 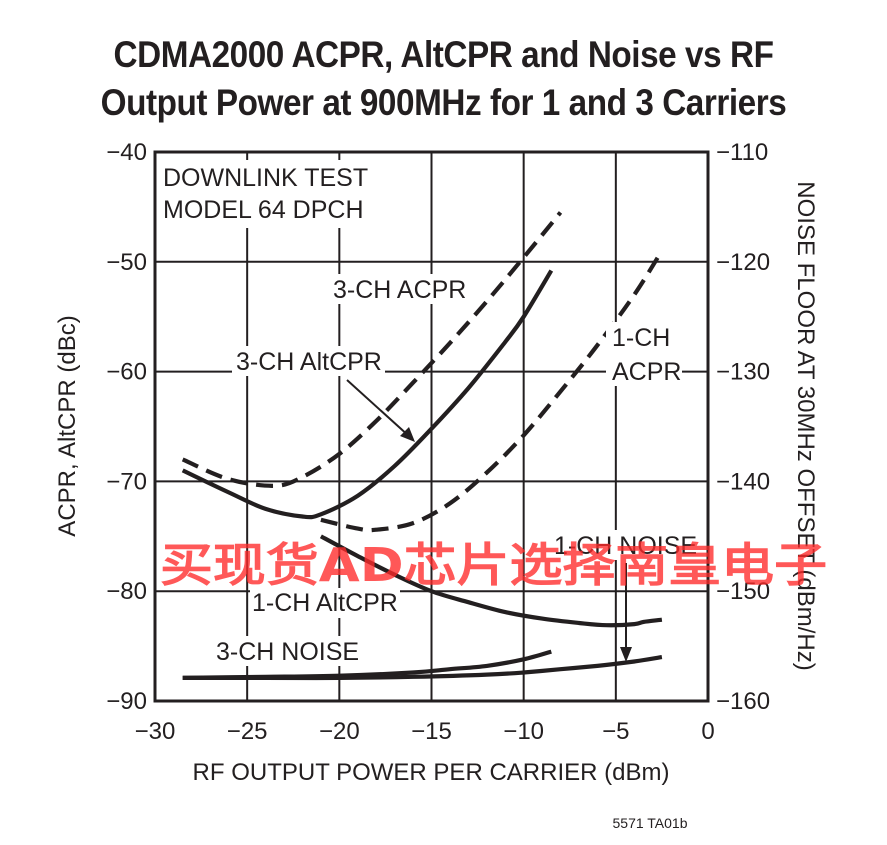 I want to click on y-tick-label: −80, so click(x=126, y=591).